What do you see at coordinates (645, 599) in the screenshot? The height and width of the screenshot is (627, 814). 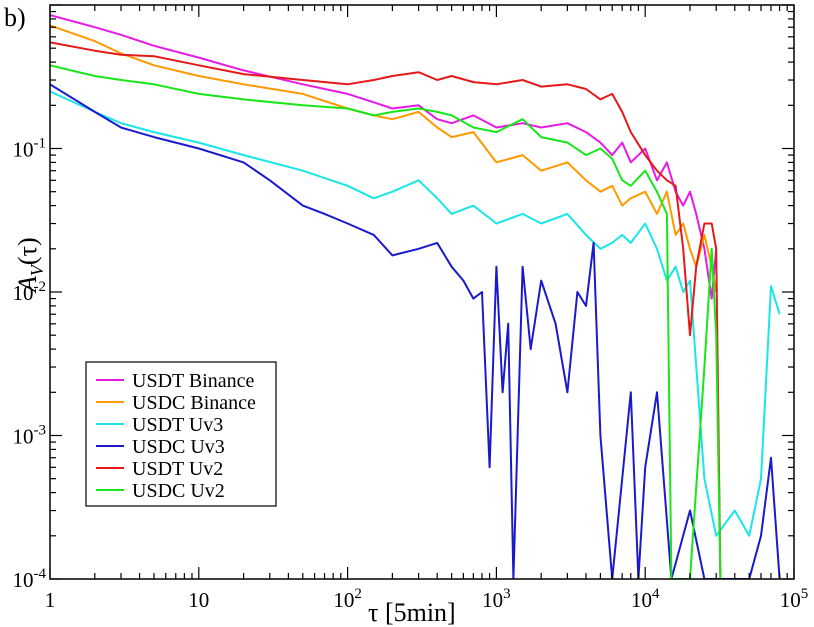 I see `x-tick-label: 10⁴` at bounding box center [645, 599].